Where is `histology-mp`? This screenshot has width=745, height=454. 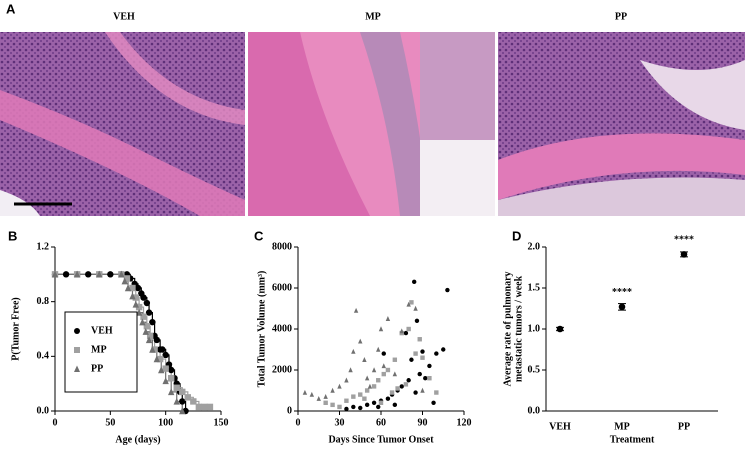
histology-mp is located at coordinates (371, 124).